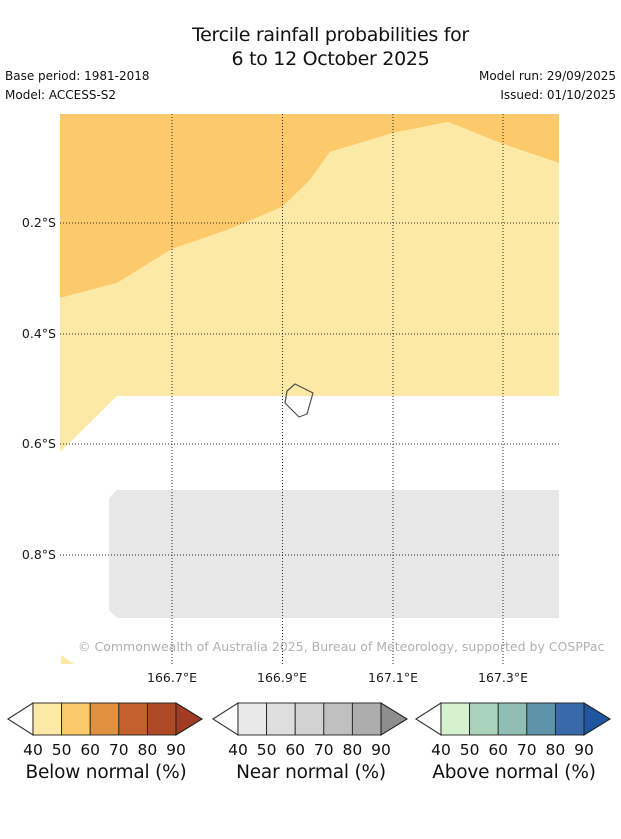  Describe the element at coordinates (547, 76) in the screenshot. I see `model-run-text: Model run: 29/09/2025` at that location.